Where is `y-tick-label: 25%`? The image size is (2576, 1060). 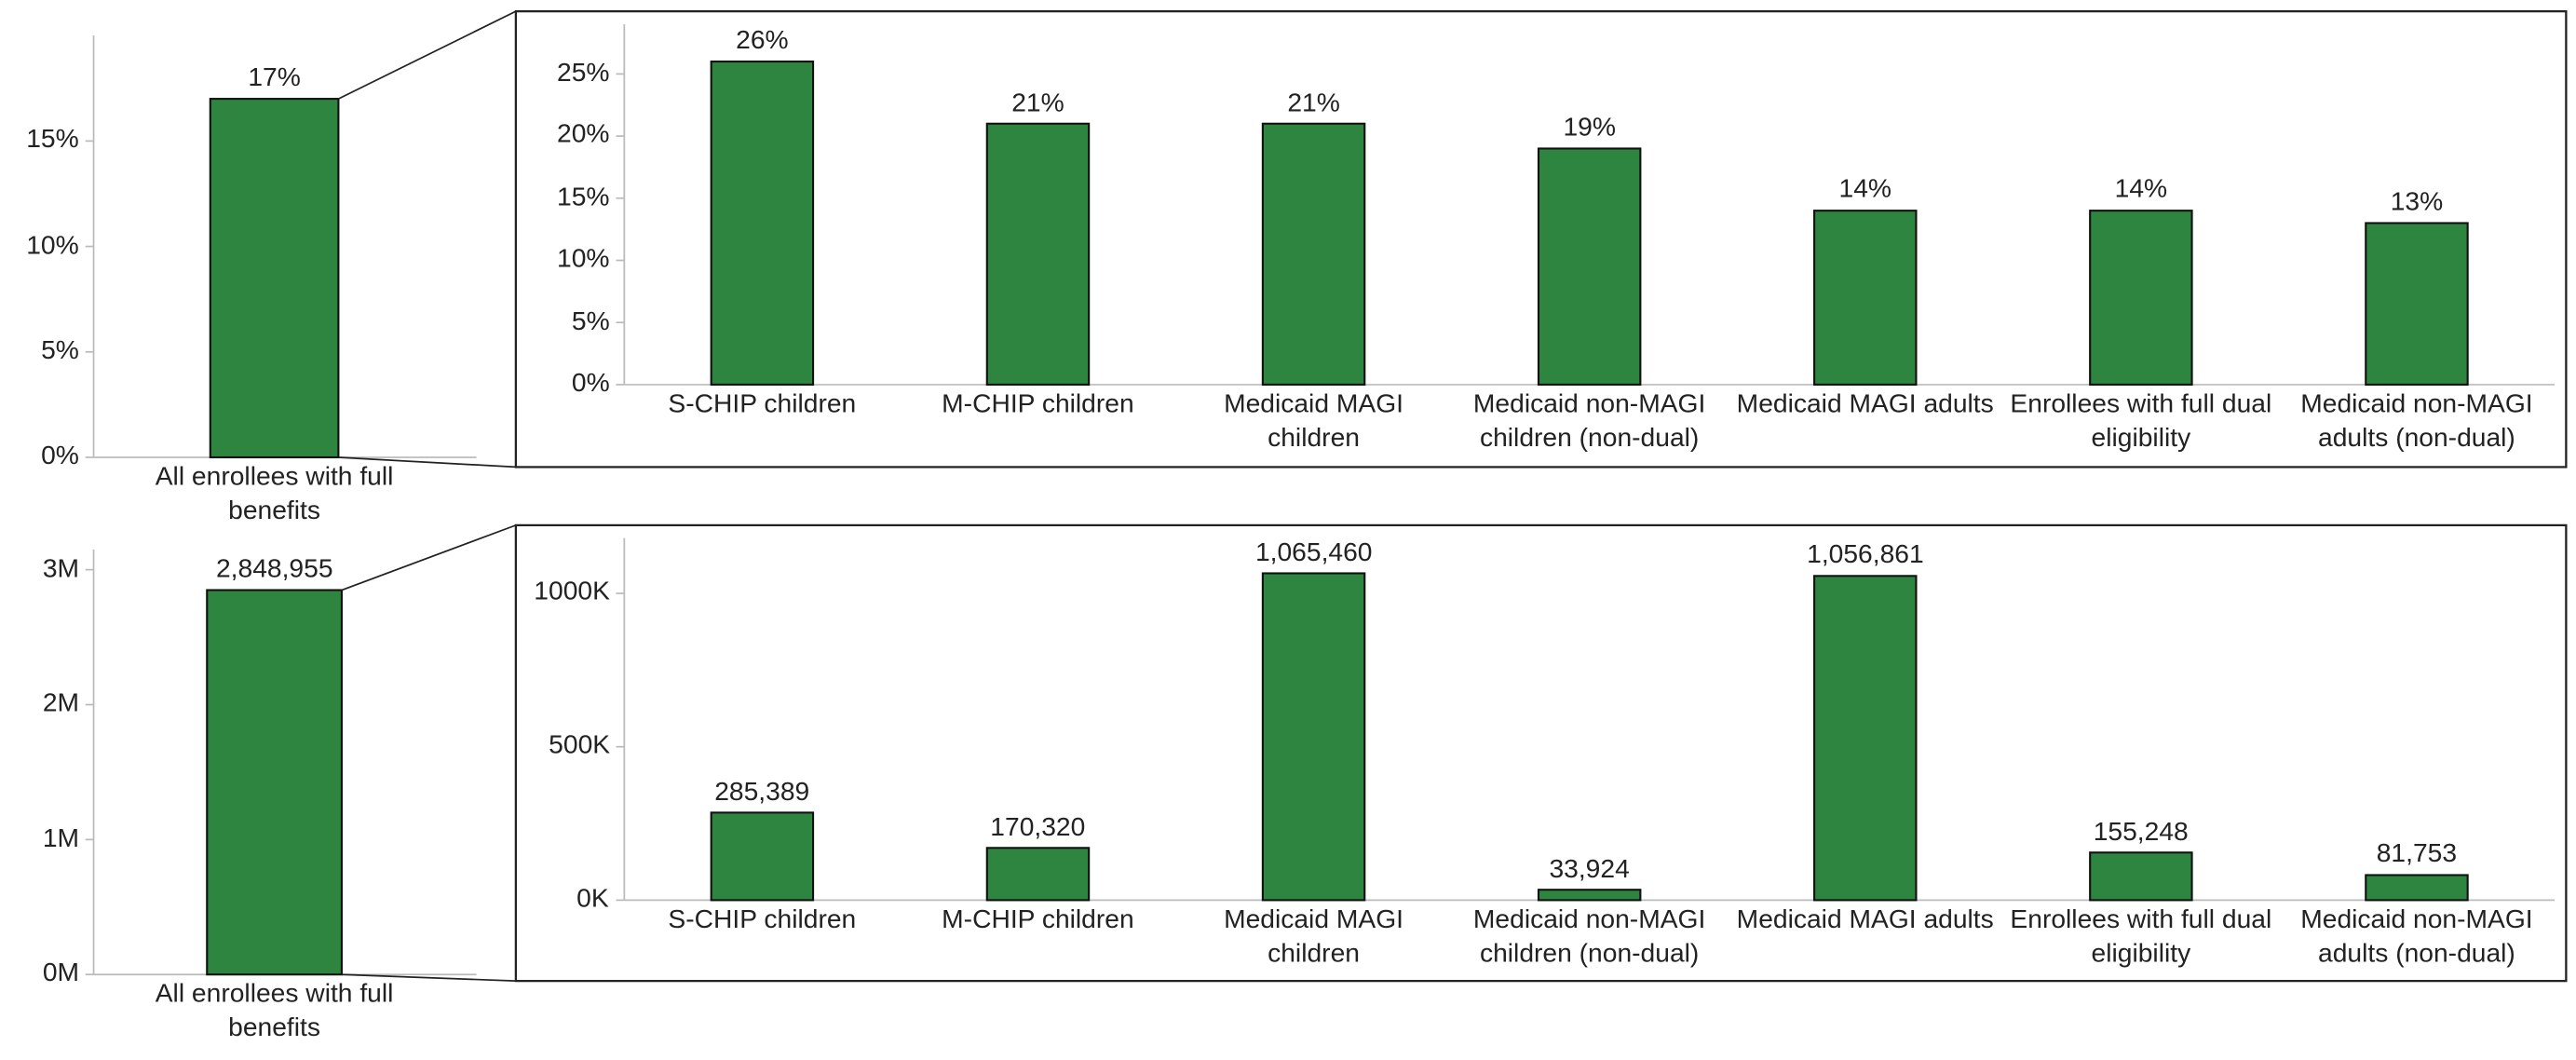 y-tick-label: 25% is located at coordinates (583, 74).